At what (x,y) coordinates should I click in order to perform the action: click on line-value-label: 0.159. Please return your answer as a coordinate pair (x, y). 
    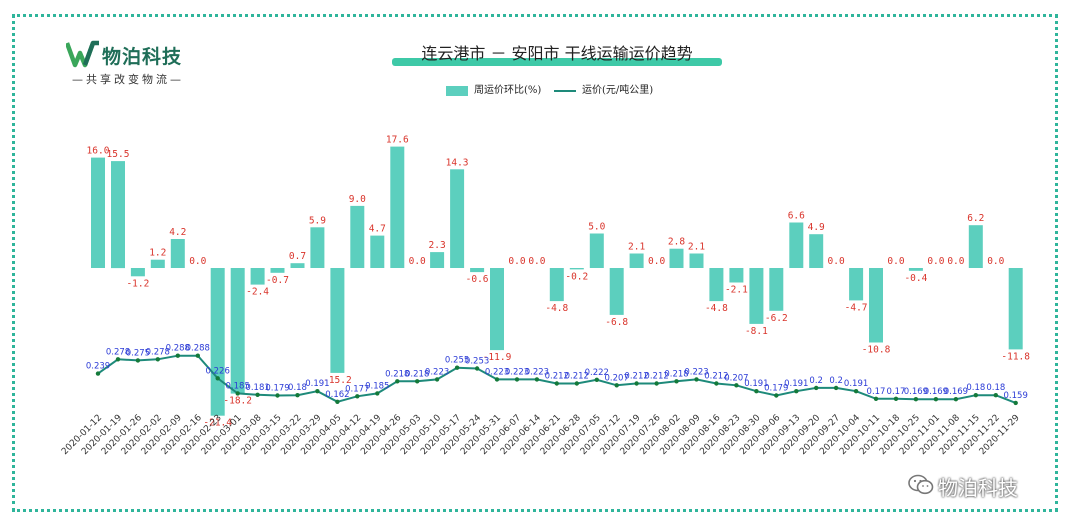
    Looking at the image, I should click on (1016, 396).